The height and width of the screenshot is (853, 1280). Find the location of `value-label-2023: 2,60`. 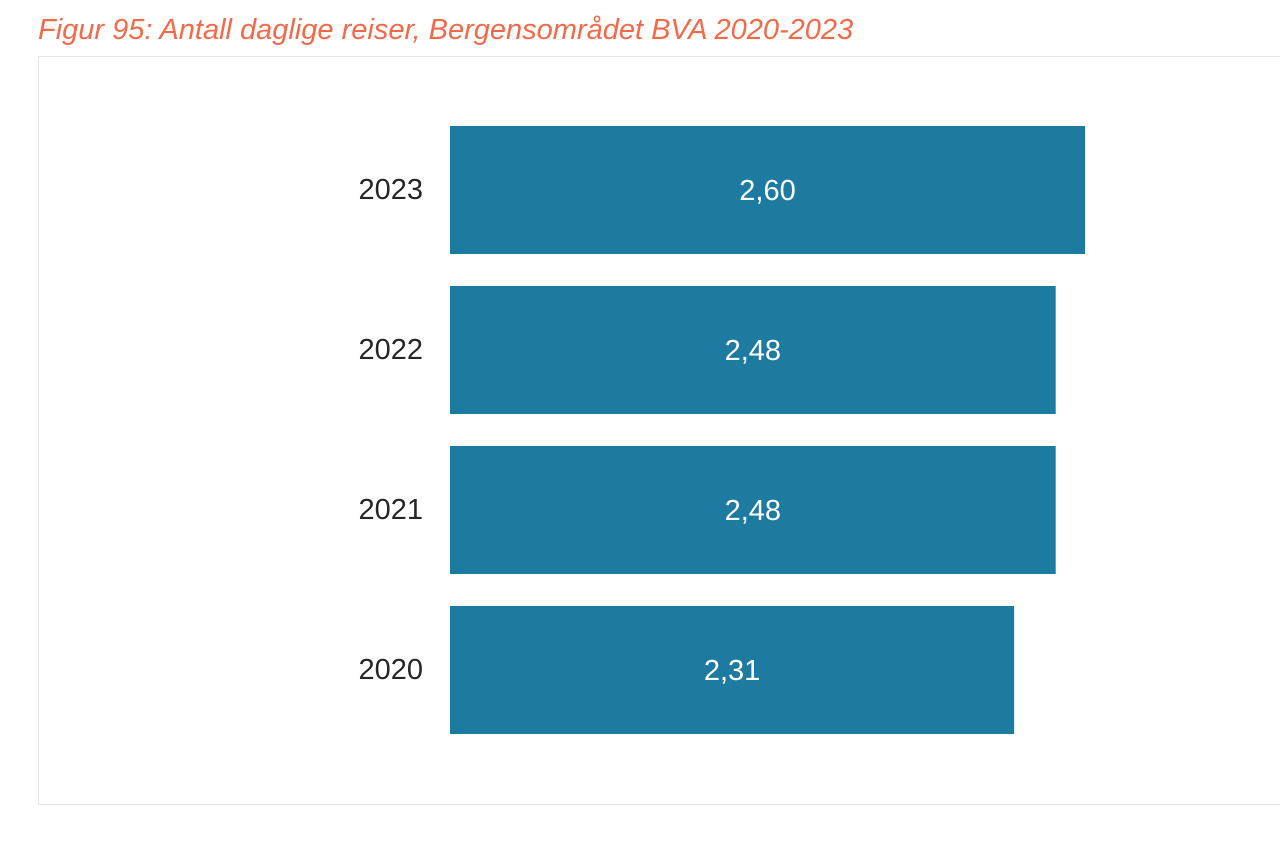

value-label-2023: 2,60 is located at coordinates (767, 191).